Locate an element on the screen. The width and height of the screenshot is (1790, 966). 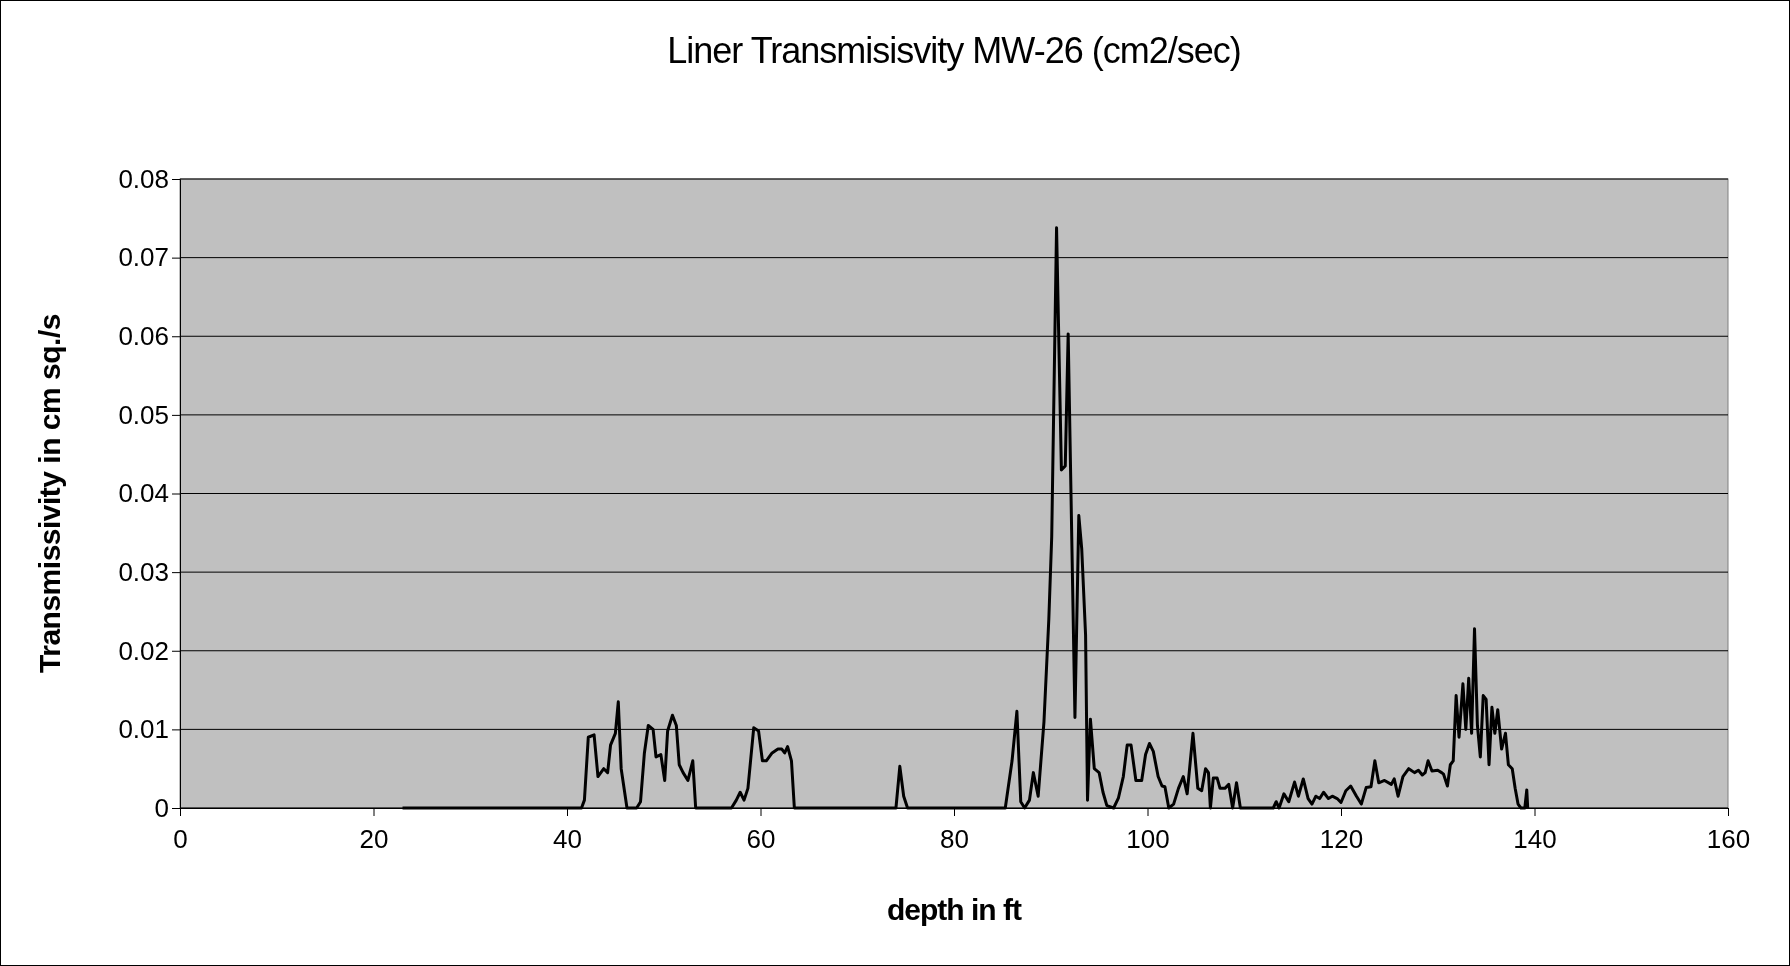
x-tick-label: 0 is located at coordinates (180, 838).